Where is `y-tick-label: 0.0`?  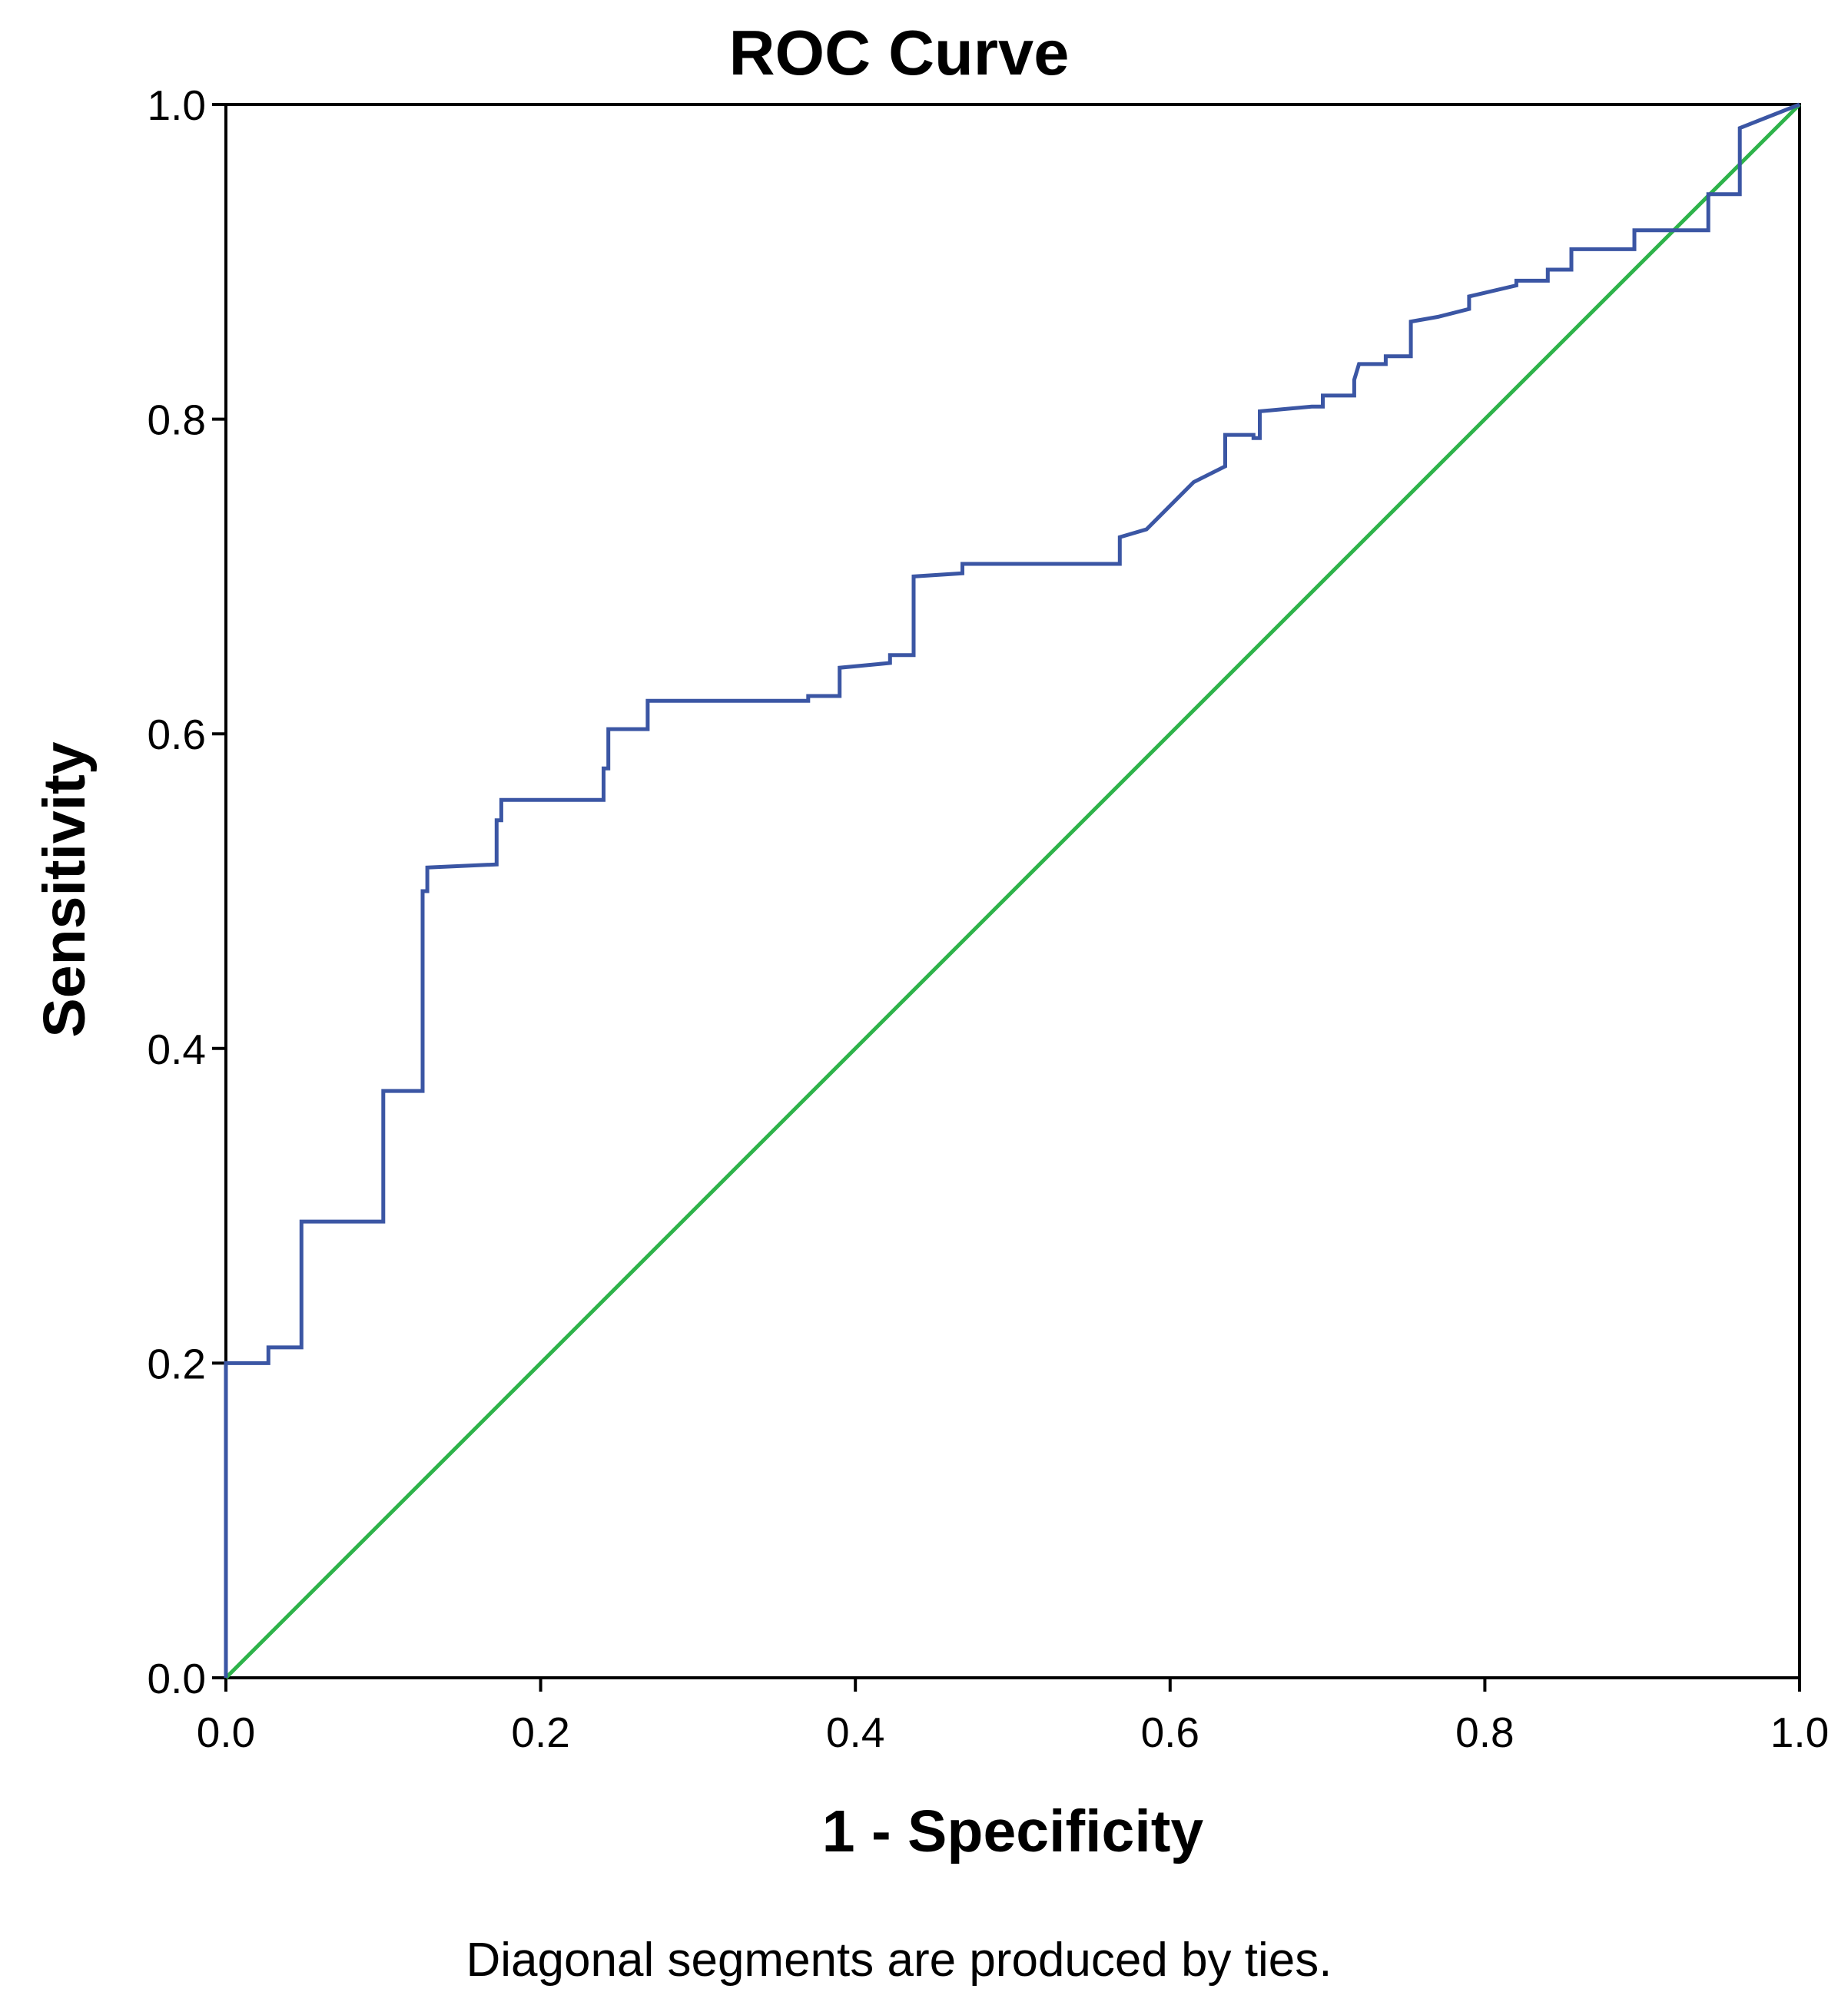 y-tick-label: 0.0 is located at coordinates (177, 1678).